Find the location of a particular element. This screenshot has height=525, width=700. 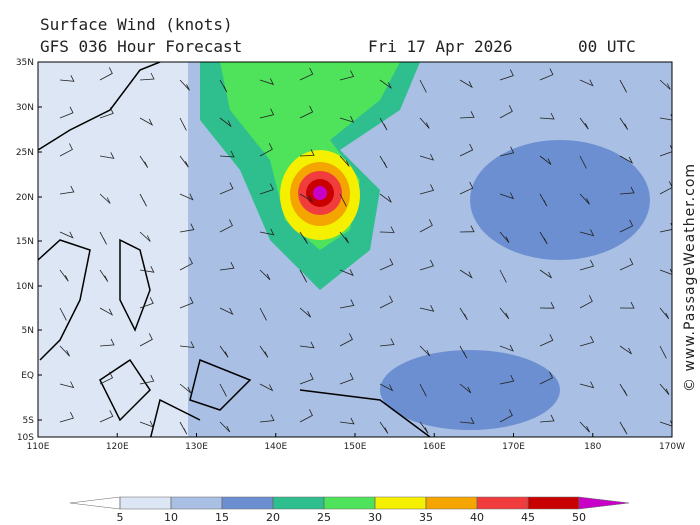

colorbar-label: 40 is located at coordinates (477, 517).